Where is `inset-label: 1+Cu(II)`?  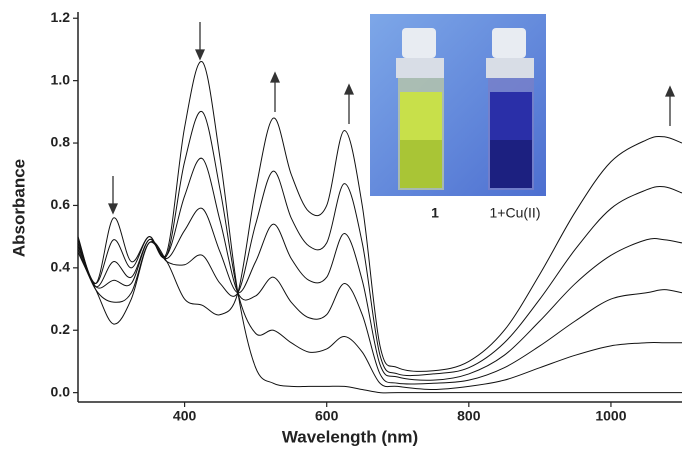 inset-label: 1+Cu(II) is located at coordinates (515, 213).